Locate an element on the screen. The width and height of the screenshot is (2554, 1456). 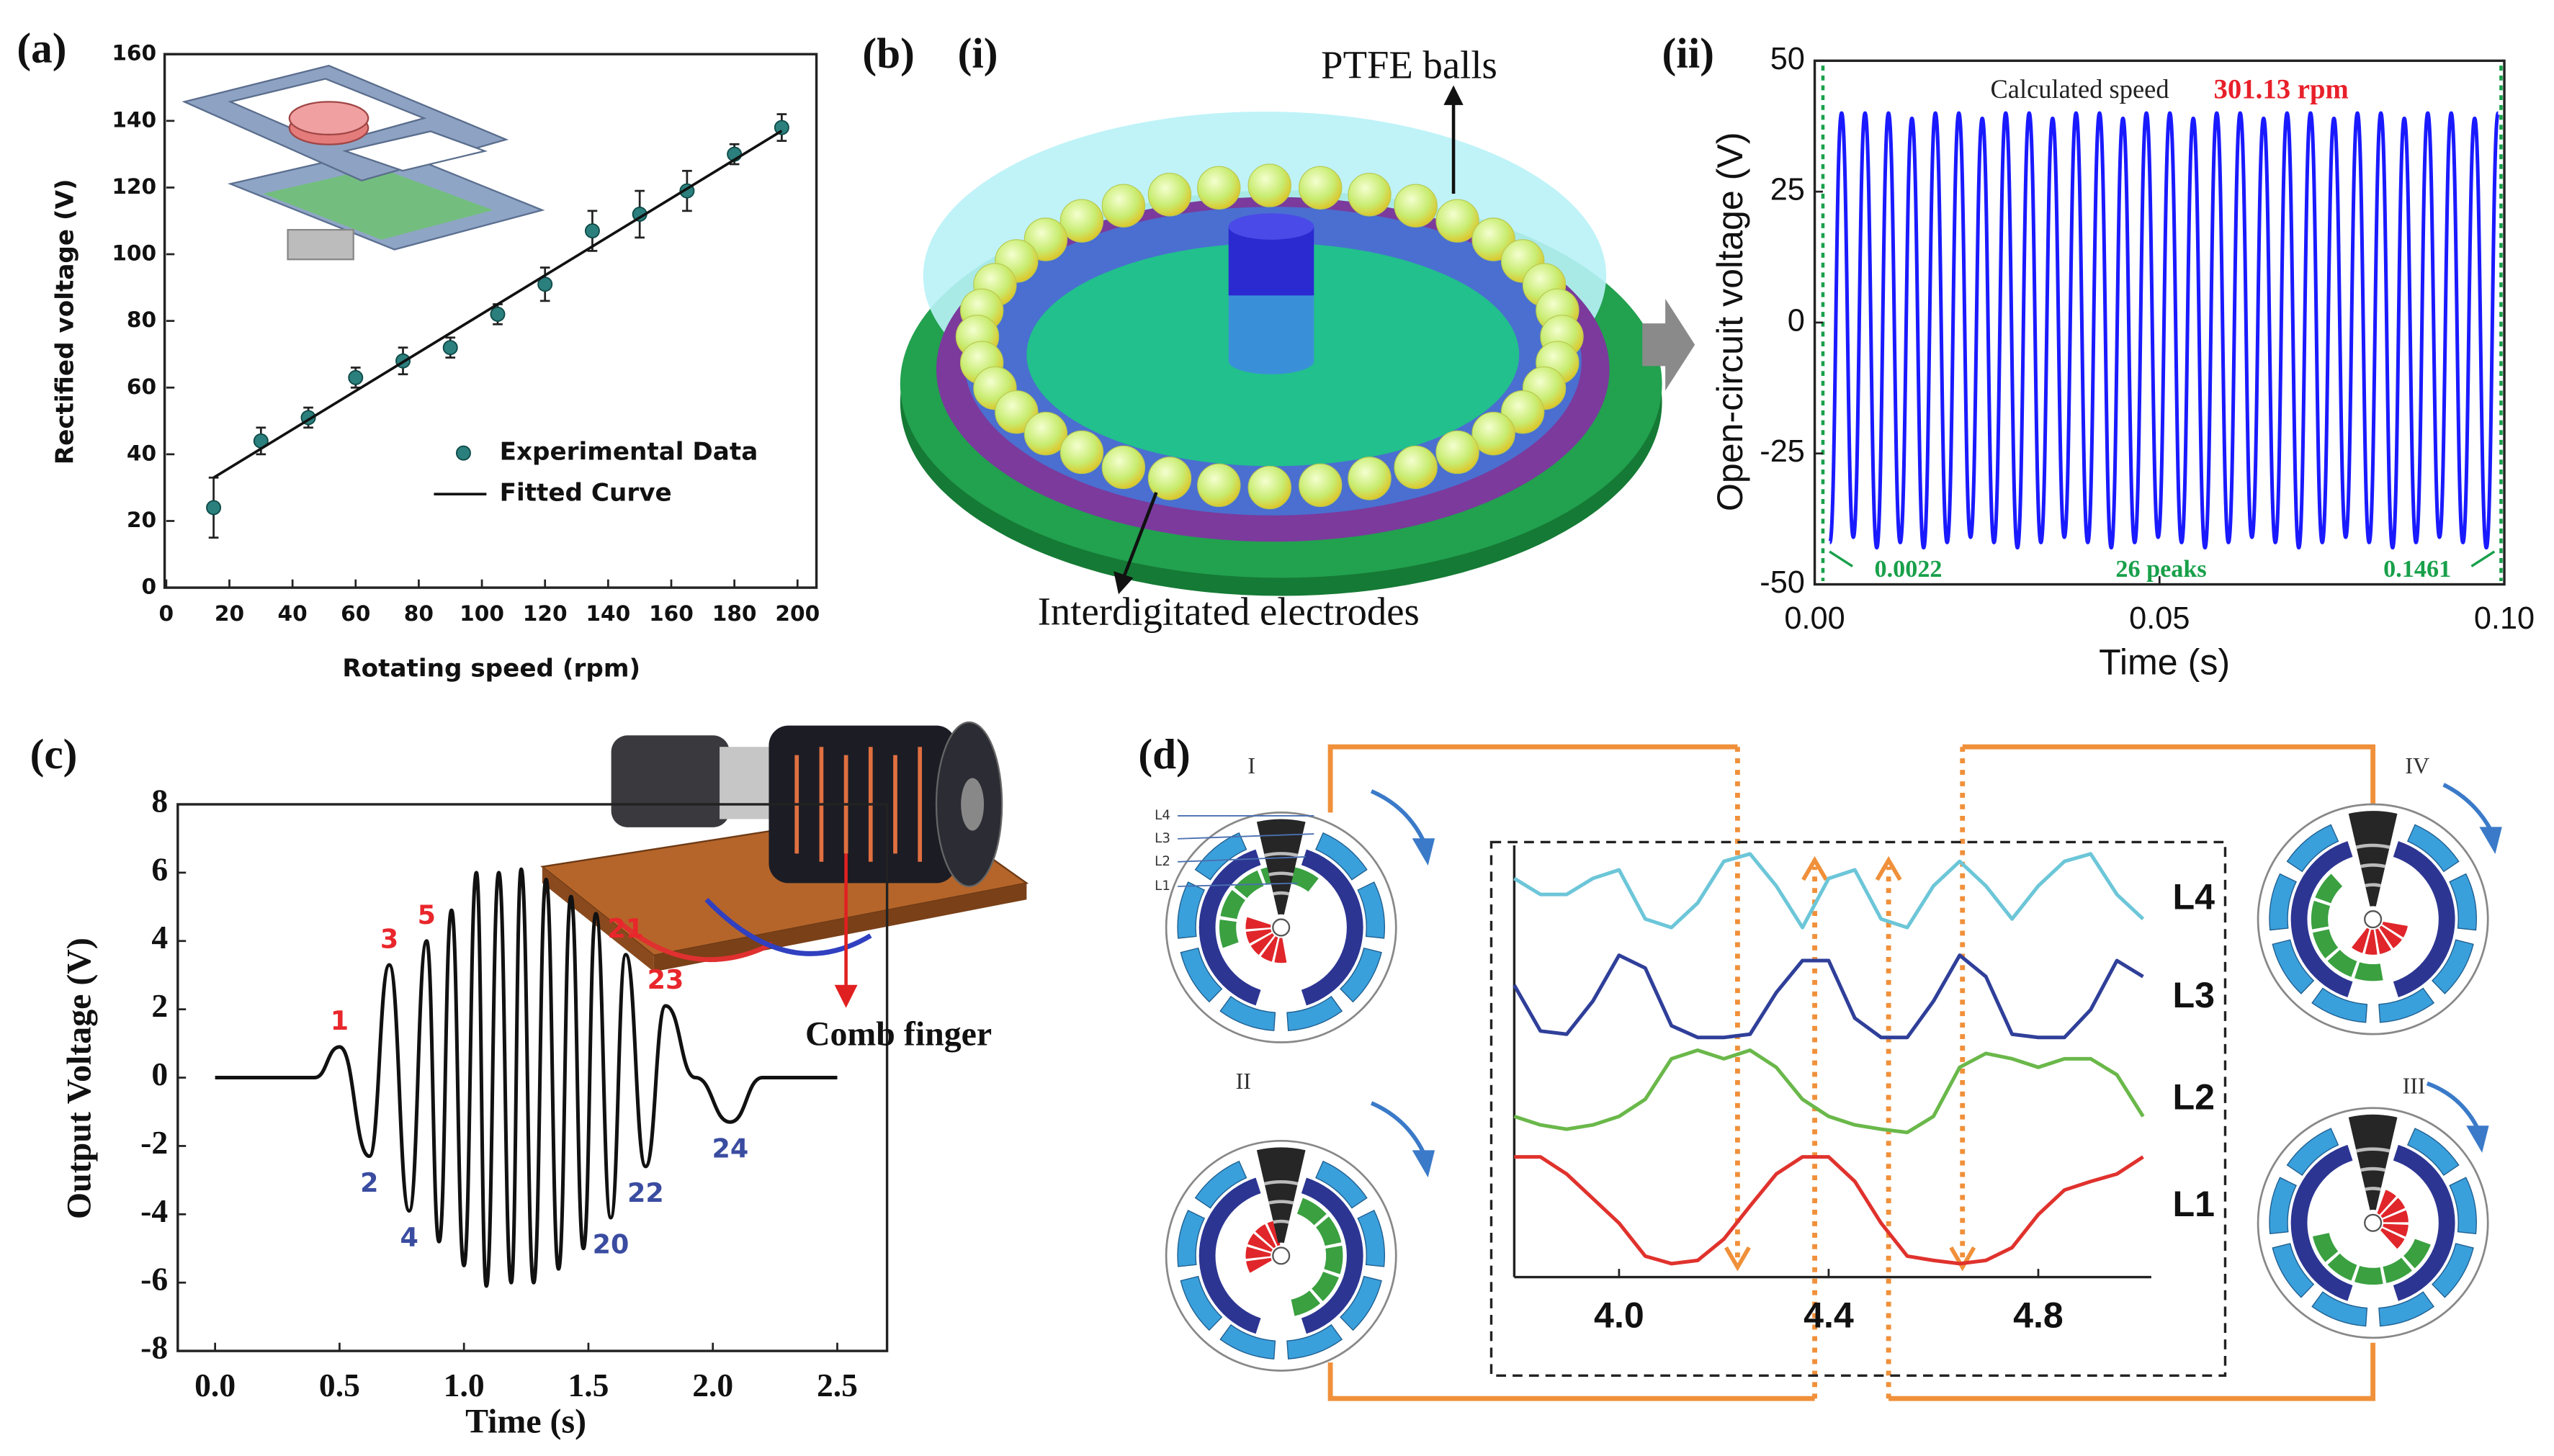
x-tick-label: 0.00 is located at coordinates (1814, 618).